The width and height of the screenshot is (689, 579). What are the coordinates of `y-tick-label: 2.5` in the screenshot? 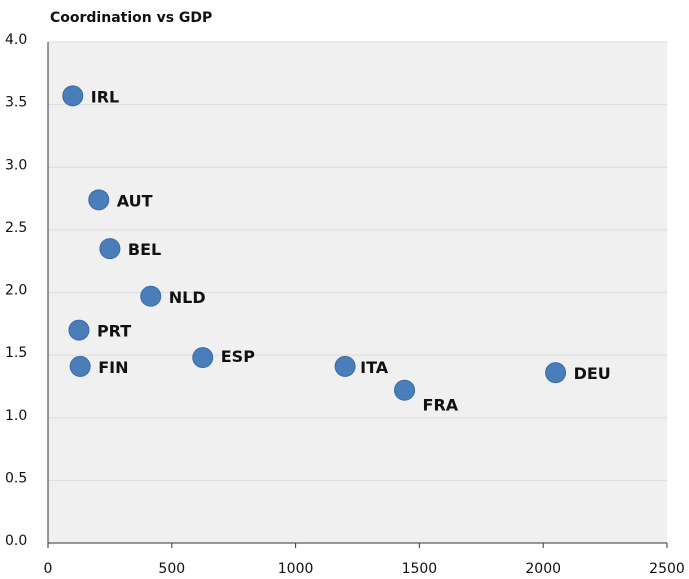 It's located at (16, 228).